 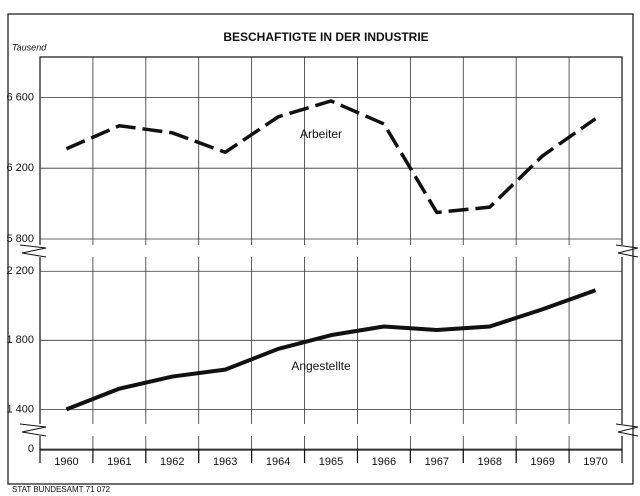 What do you see at coordinates (542, 462) in the screenshot?
I see `x-tick-label: 1969` at bounding box center [542, 462].